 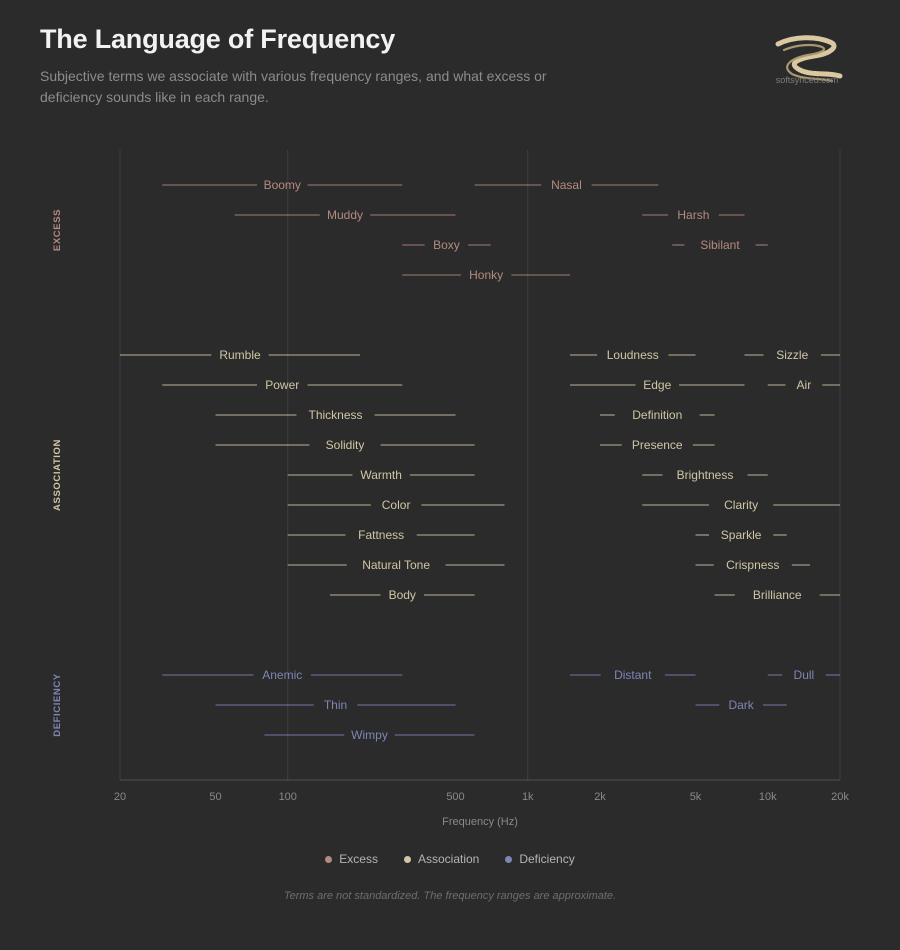 I want to click on term-label-association: Fattness, so click(x=381, y=535).